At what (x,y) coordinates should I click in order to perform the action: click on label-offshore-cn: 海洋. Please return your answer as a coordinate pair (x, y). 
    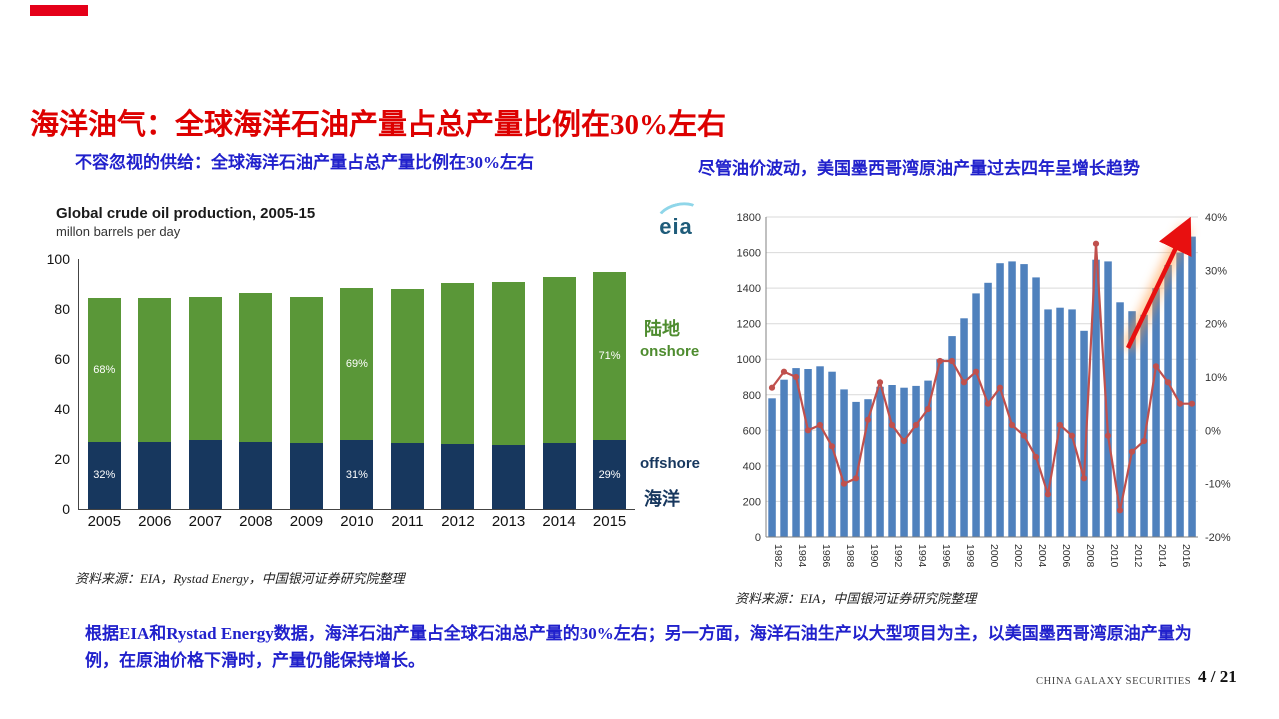
    Looking at the image, I should click on (662, 499).